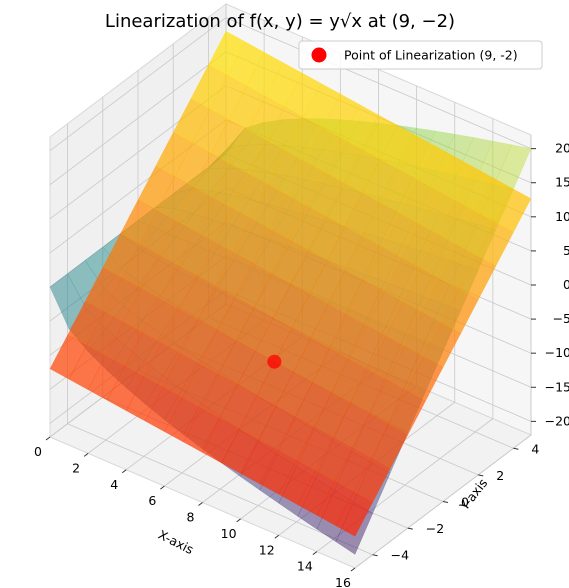  I want to click on x-tick-label: 4, so click(114, 484).